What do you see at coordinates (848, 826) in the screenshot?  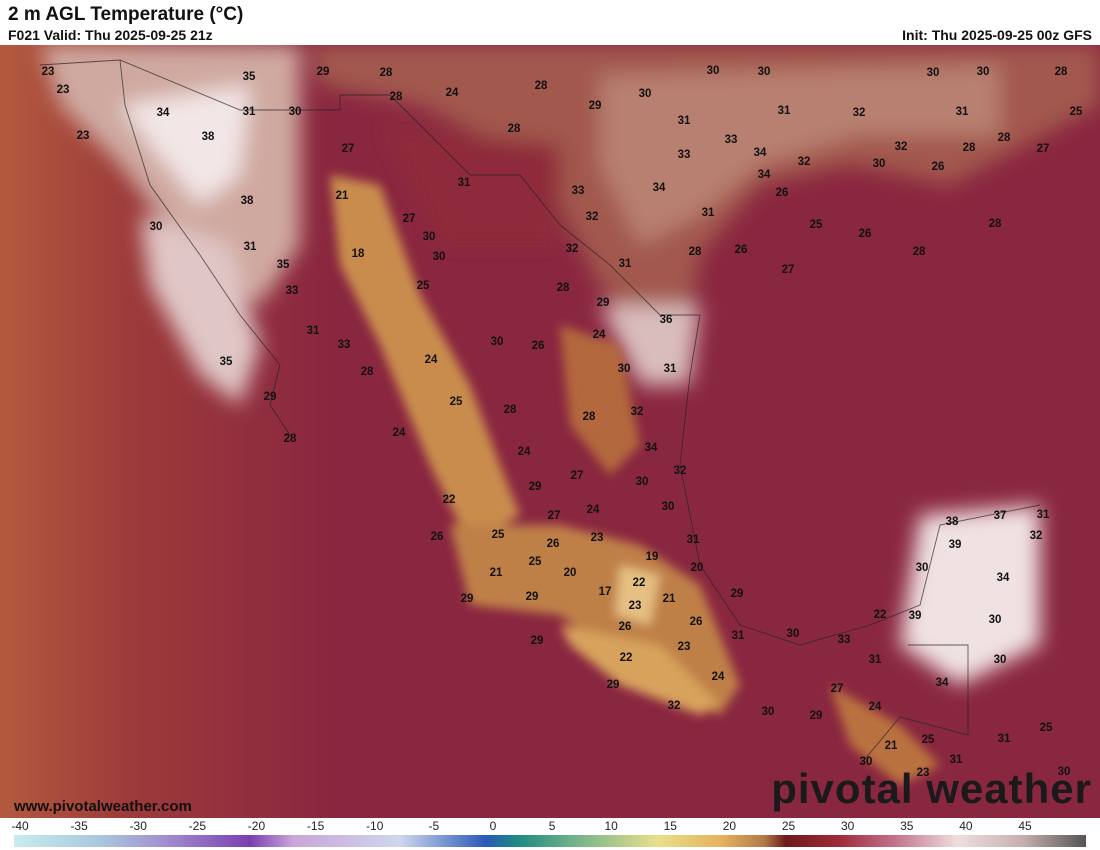 I see `colorbar-tick-label: 30` at bounding box center [848, 826].